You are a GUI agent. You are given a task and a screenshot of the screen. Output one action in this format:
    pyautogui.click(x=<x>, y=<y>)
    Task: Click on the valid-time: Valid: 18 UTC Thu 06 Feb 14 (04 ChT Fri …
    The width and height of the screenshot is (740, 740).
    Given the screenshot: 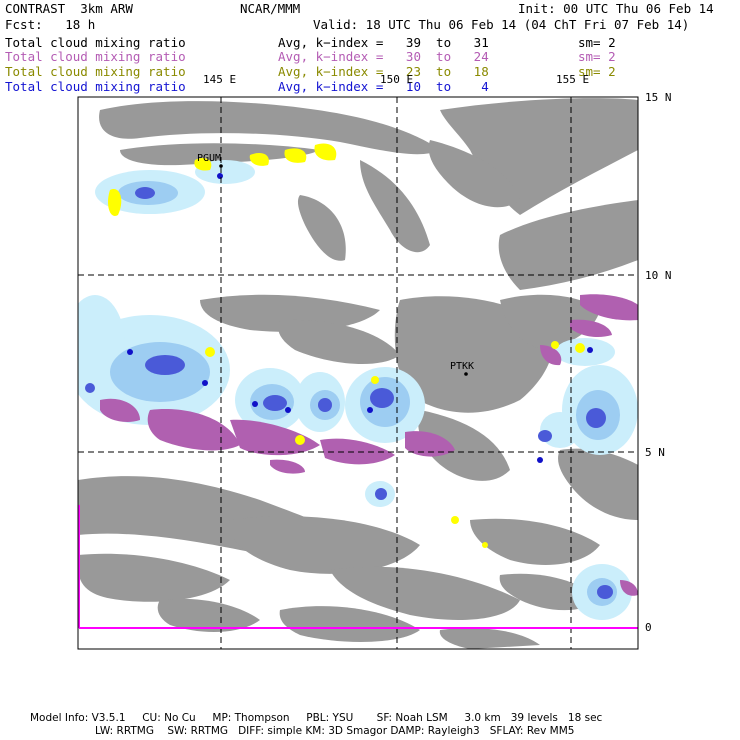 What is the action you would take?
    pyautogui.click(x=501, y=24)
    